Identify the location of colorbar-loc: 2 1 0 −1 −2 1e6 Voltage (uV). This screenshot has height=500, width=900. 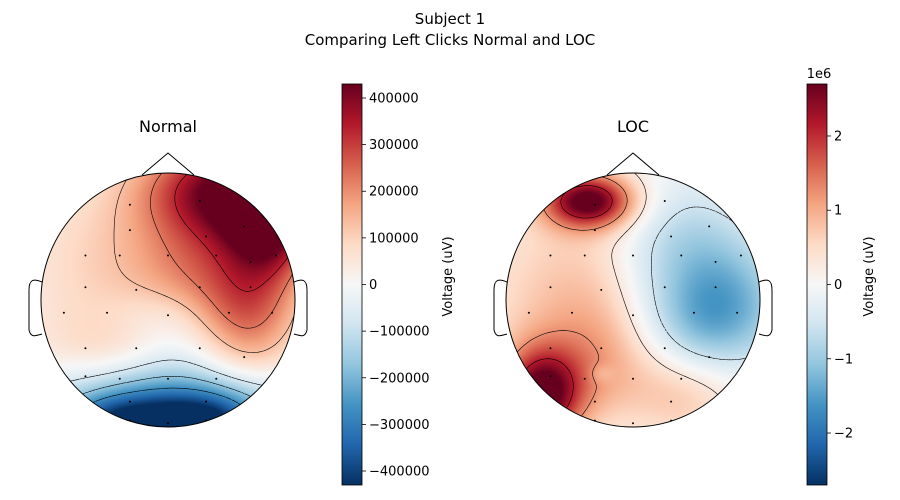
(841, 276).